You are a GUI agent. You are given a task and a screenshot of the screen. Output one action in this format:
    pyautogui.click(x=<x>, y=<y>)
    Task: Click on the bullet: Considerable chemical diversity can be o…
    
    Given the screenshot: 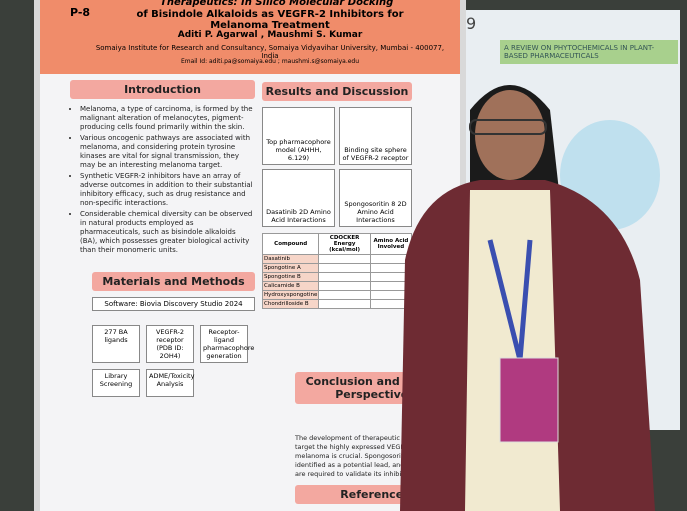 What is the action you would take?
    pyautogui.click(x=167, y=232)
    